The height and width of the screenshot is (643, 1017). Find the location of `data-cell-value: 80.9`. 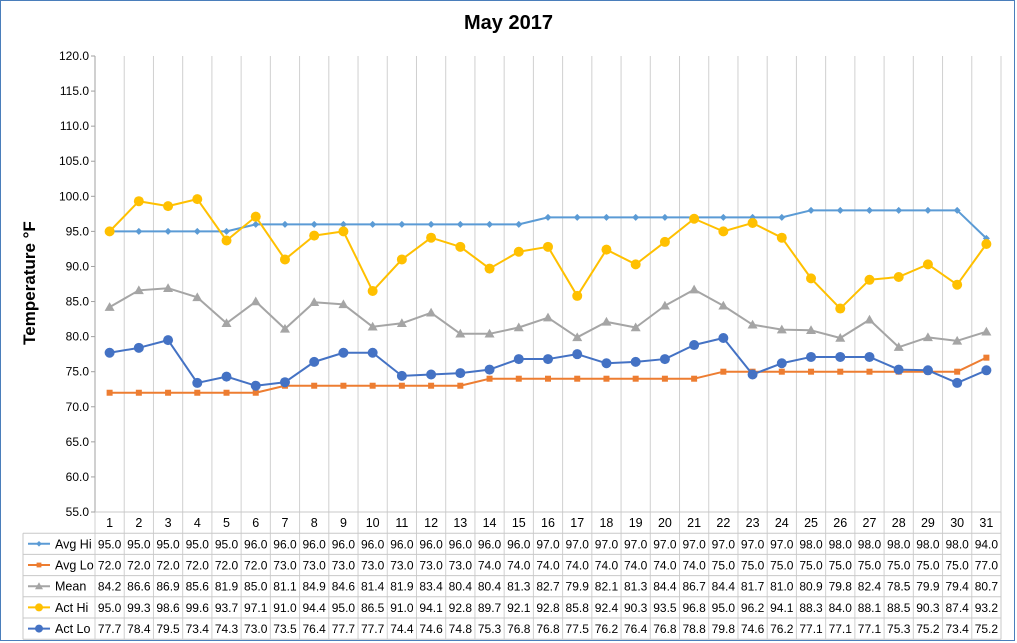

data-cell-value: 80.9 is located at coordinates (811, 587).